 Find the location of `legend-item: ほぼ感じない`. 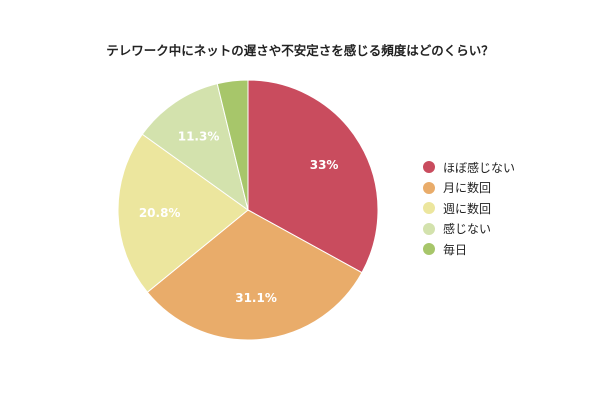

legend-item: ほぼ感じない is located at coordinates (469, 167).